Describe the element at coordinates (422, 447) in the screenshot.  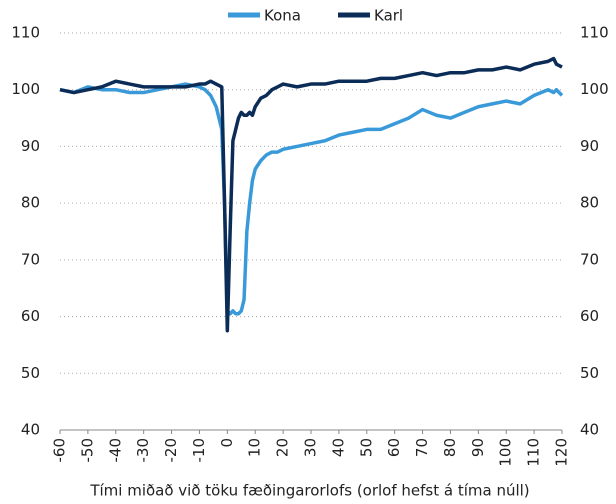
I see `x-tick-label: 70` at that location.